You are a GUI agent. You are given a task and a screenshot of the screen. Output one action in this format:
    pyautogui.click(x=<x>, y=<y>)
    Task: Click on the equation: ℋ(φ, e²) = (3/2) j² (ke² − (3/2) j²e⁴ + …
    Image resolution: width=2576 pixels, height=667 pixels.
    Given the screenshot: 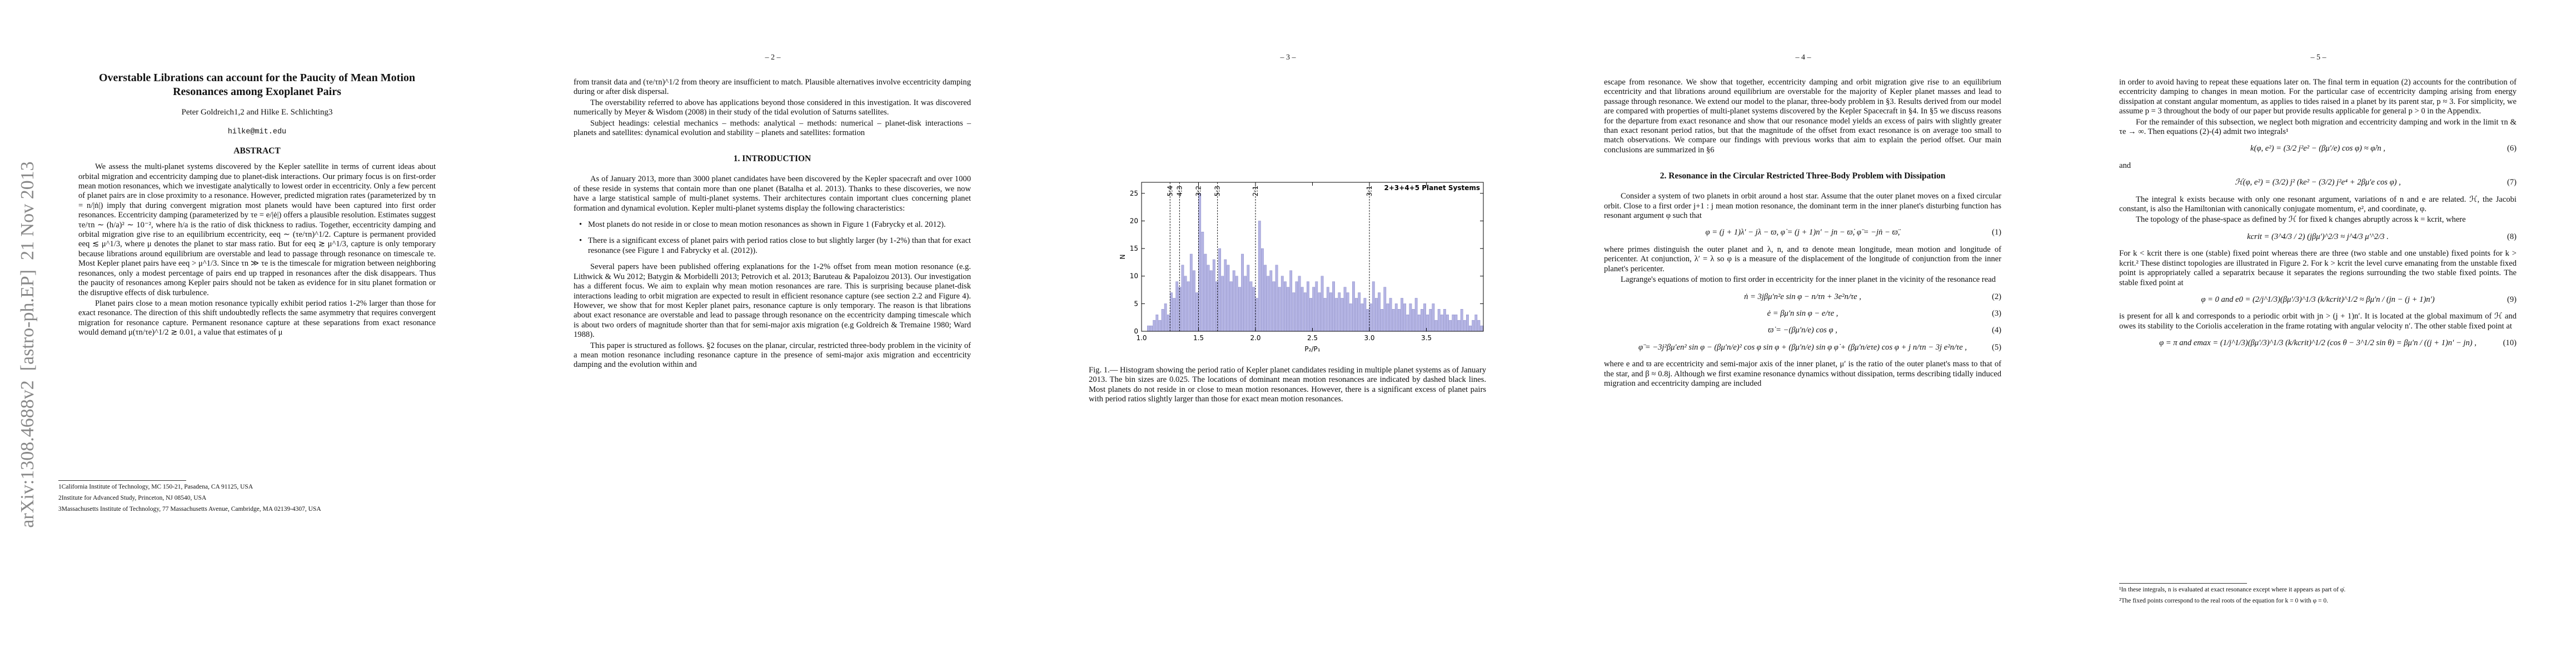 What is the action you would take?
    pyautogui.click(x=2318, y=182)
    